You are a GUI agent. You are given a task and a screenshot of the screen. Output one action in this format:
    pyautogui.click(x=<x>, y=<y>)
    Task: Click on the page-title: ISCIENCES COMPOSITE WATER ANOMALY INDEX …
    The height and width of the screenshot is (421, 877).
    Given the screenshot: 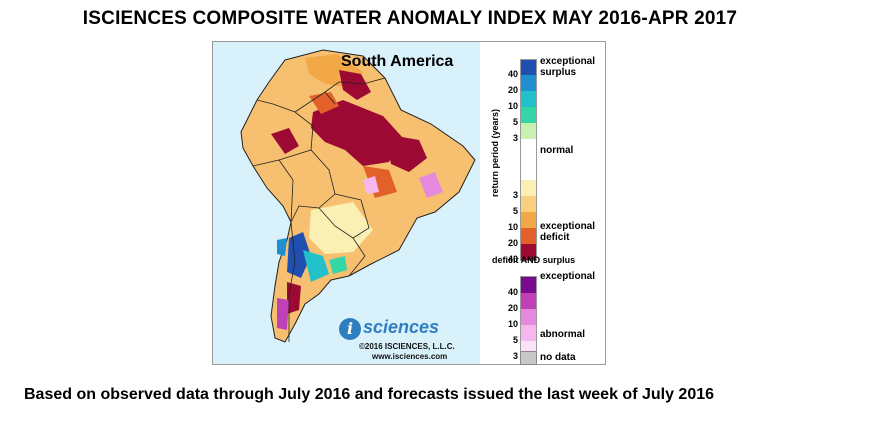 What is the action you would take?
    pyautogui.click(x=410, y=18)
    